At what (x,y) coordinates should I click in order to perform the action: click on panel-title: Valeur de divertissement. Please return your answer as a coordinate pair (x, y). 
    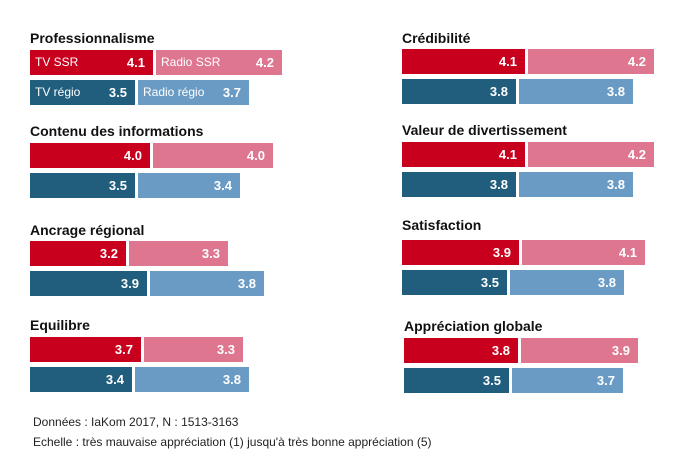
    Looking at the image, I should click on (484, 130).